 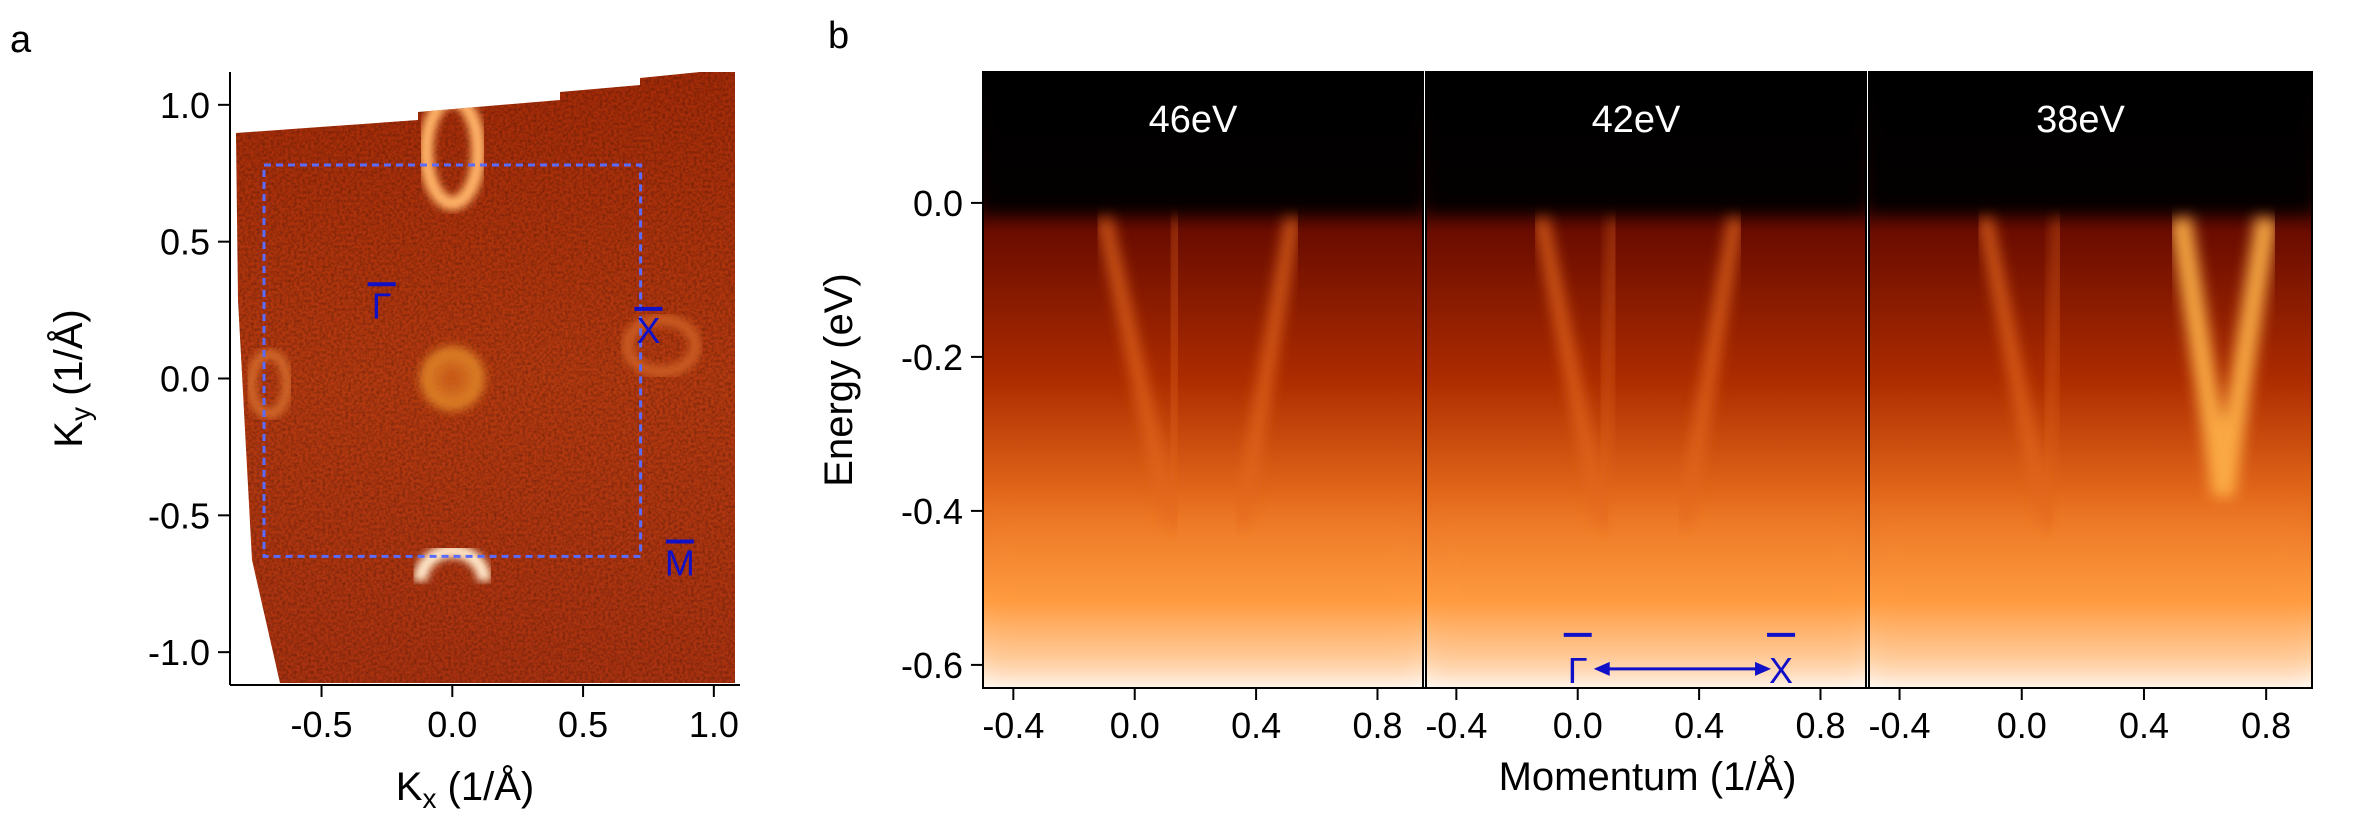 What do you see at coordinates (2223, 357) in the screenshot?
I see `band-v` at bounding box center [2223, 357].